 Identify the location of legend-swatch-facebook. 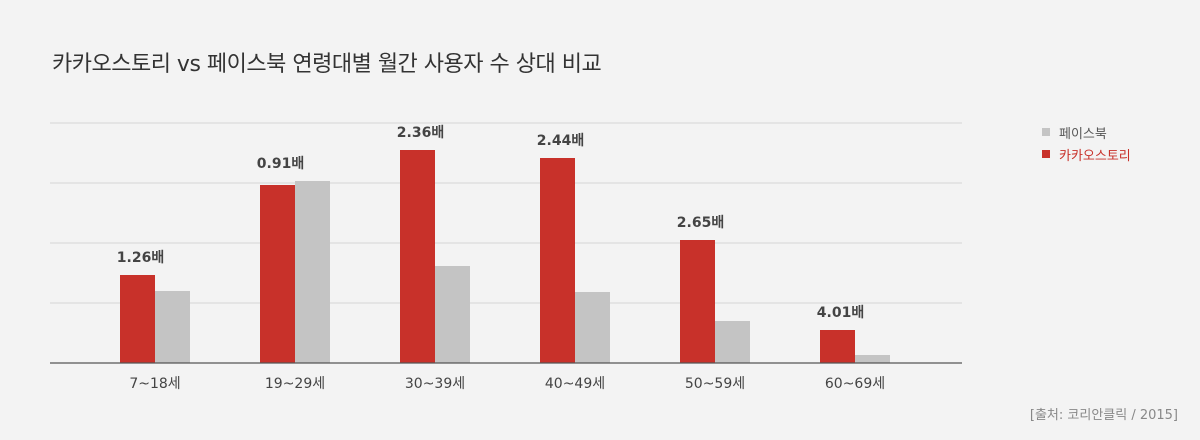
(1046, 132).